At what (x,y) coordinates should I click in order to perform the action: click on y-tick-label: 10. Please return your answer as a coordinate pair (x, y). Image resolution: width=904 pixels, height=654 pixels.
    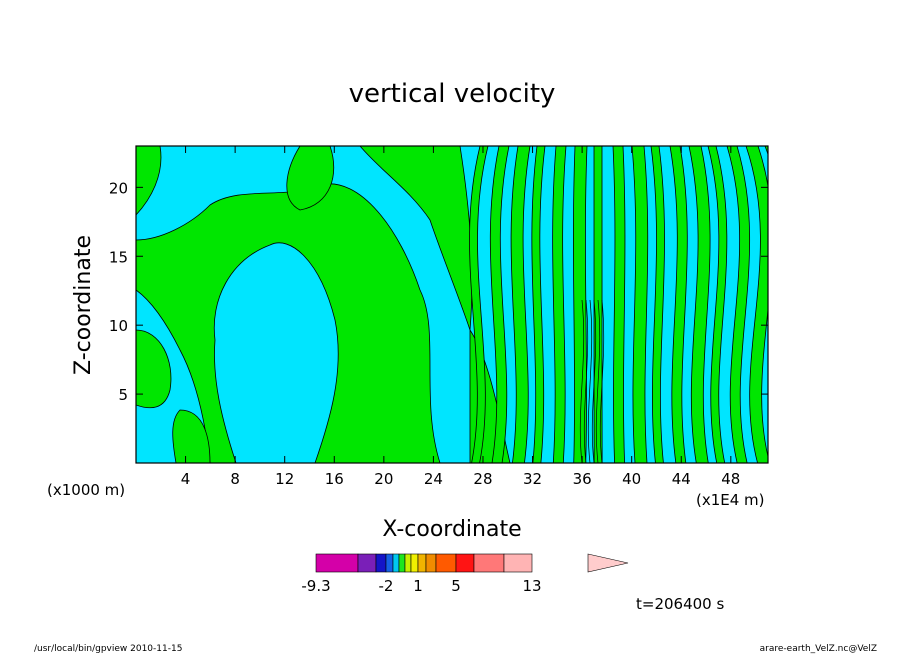
    Looking at the image, I should click on (118, 326).